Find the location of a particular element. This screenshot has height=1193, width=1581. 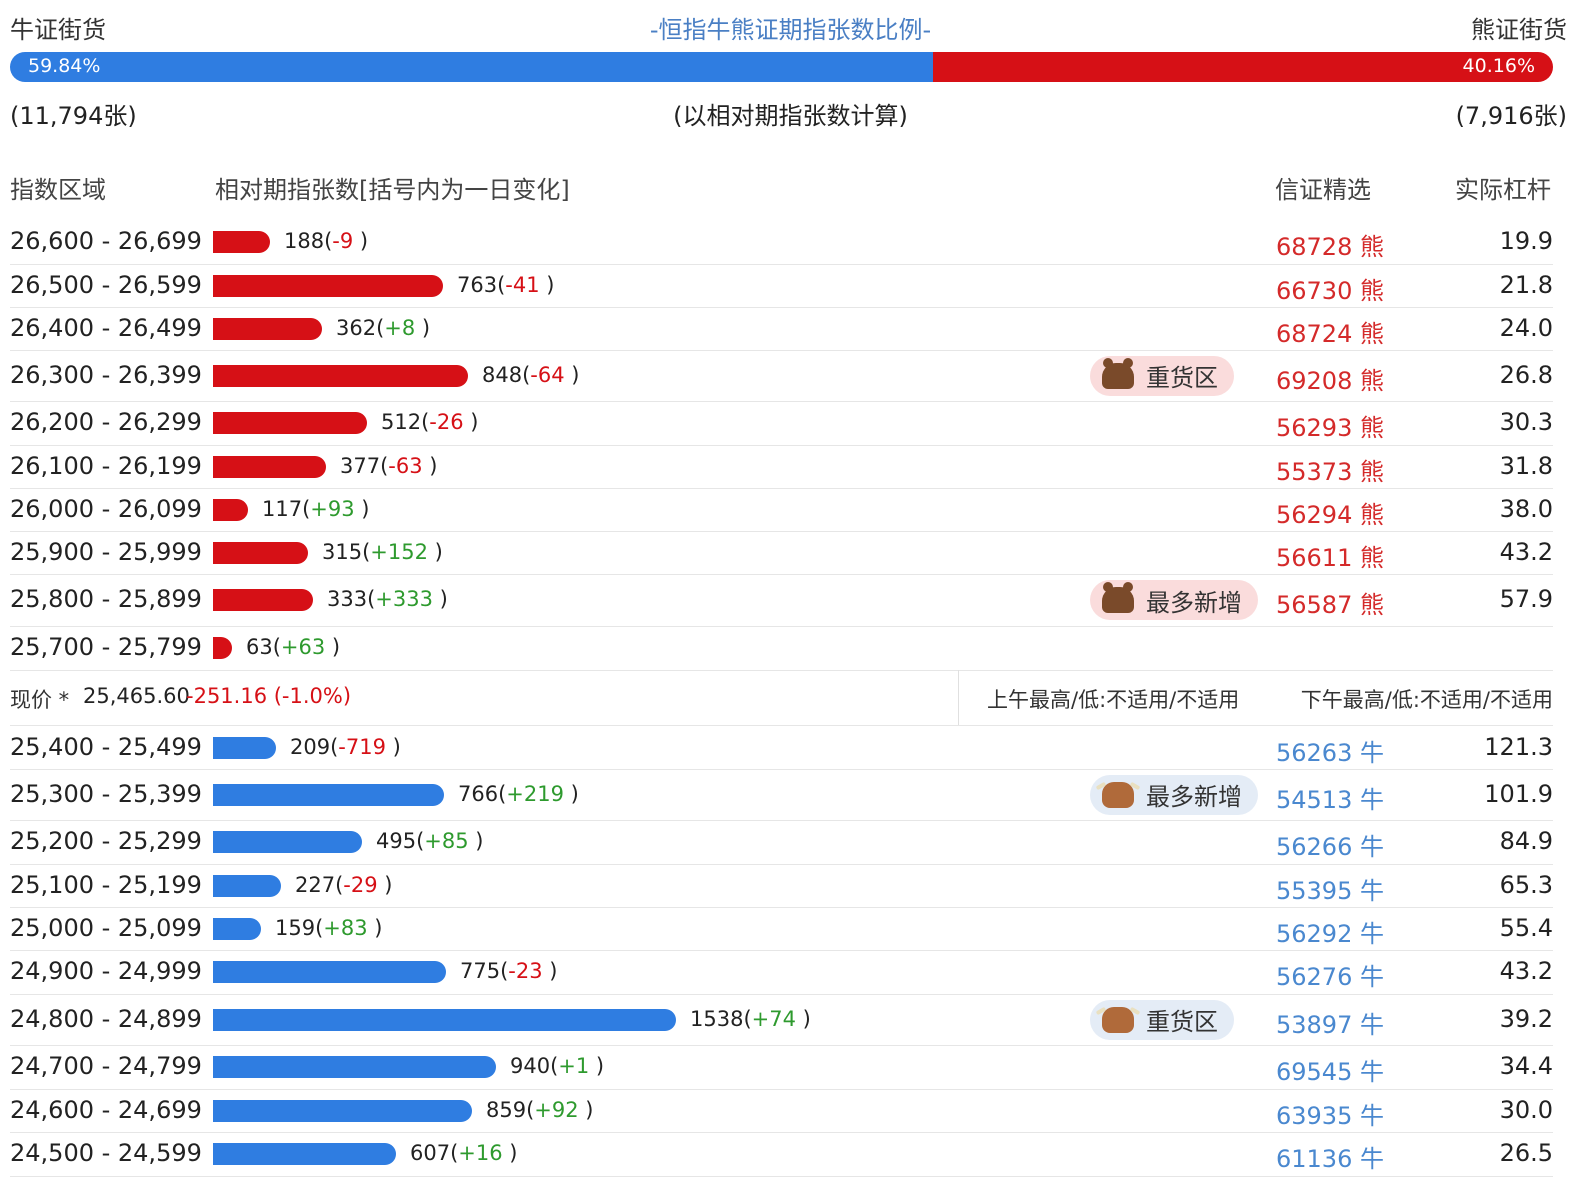

count-number: 859( is located at coordinates (510, 1109).